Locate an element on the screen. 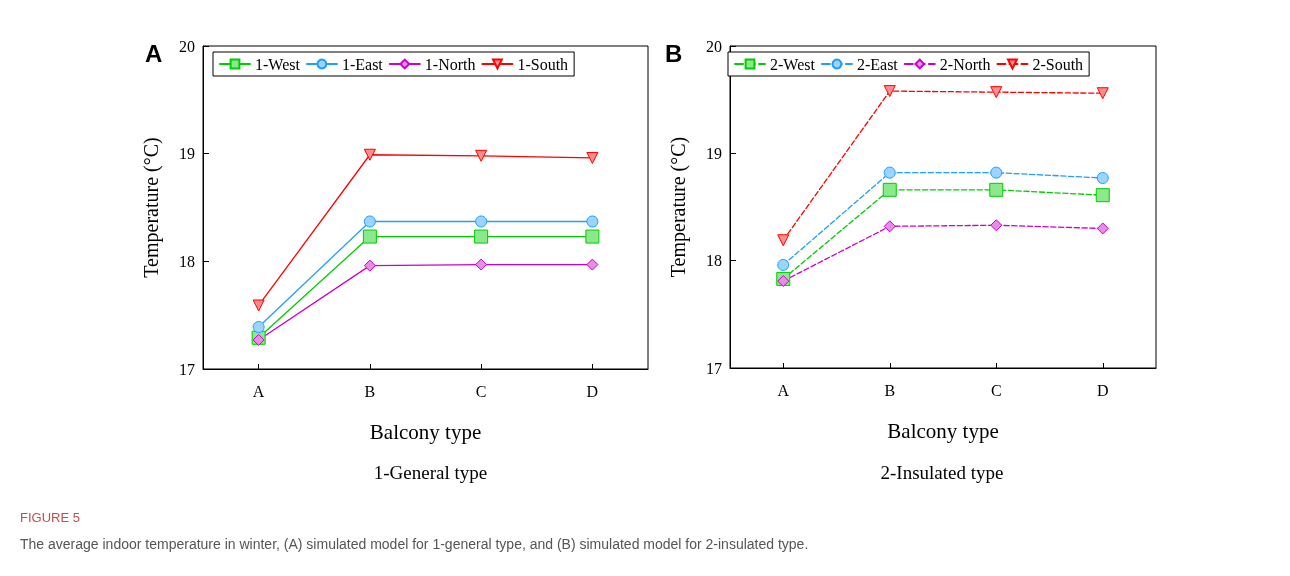  legend-label: 1-East is located at coordinates (362, 64).